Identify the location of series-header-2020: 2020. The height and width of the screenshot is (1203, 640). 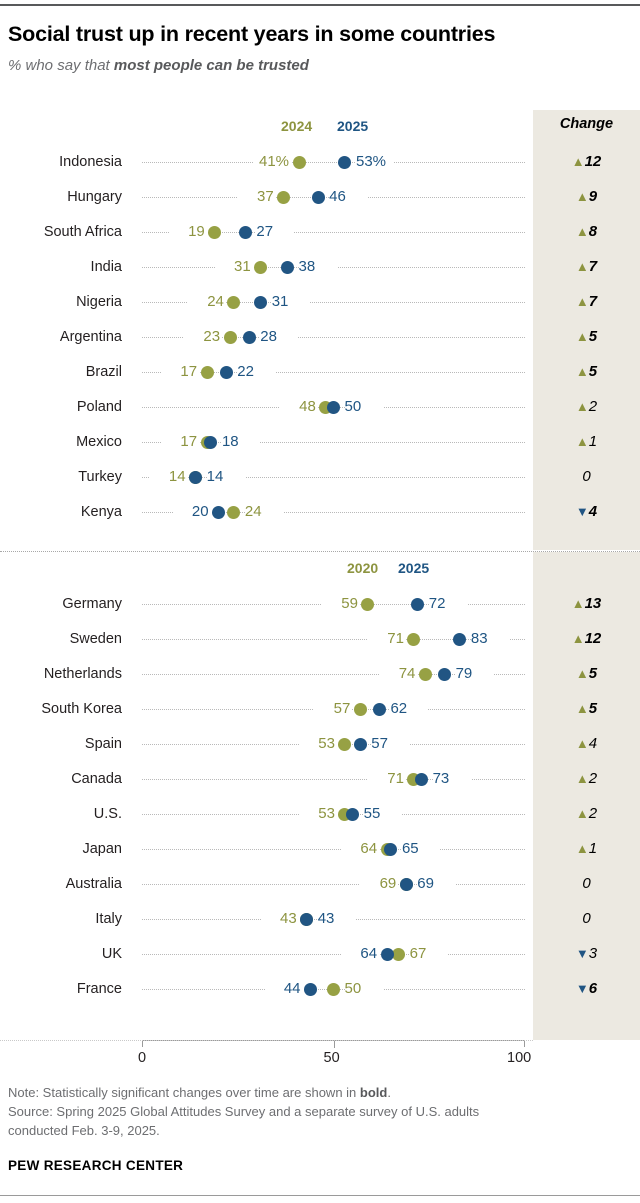
(363, 568).